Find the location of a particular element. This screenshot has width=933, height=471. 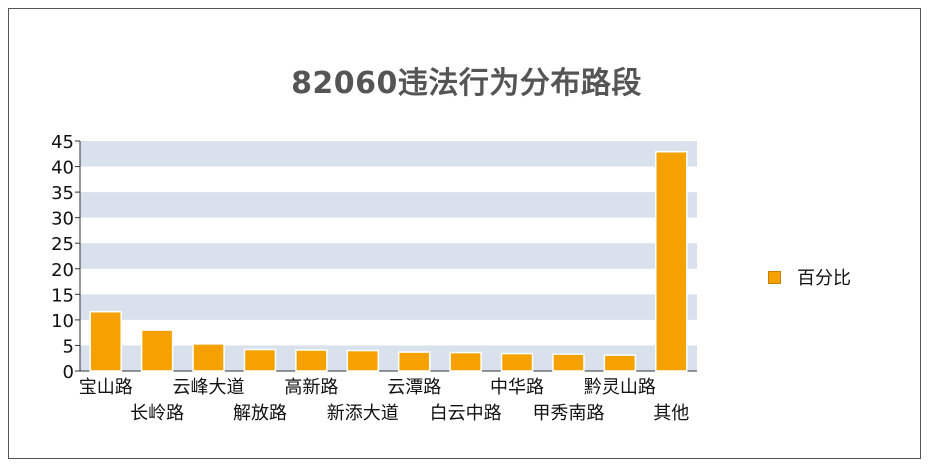

x-category-label: 甲秀南路 is located at coordinates (568, 413).